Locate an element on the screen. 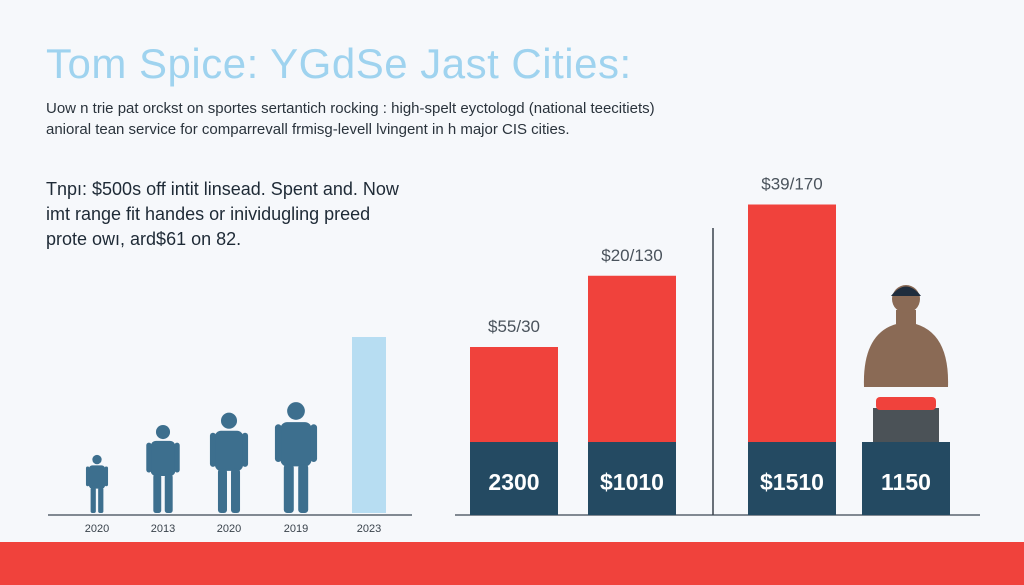 The height and width of the screenshot is (585, 1024). left-chart-tick-label: 2013 is located at coordinates (163, 529).